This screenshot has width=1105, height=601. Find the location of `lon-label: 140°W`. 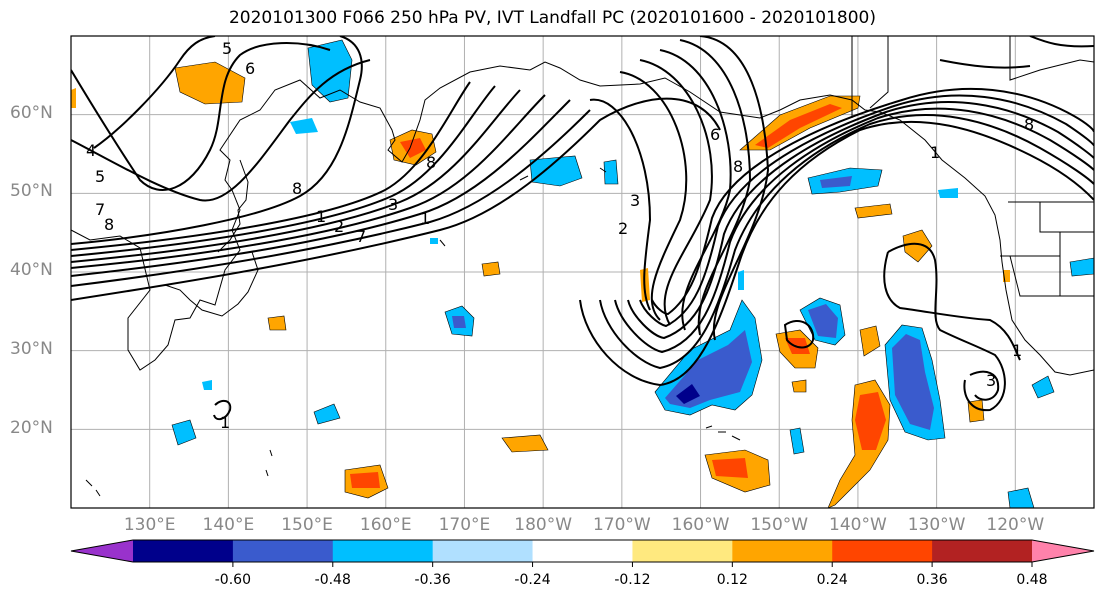

lon-label: 140°W is located at coordinates (858, 525).